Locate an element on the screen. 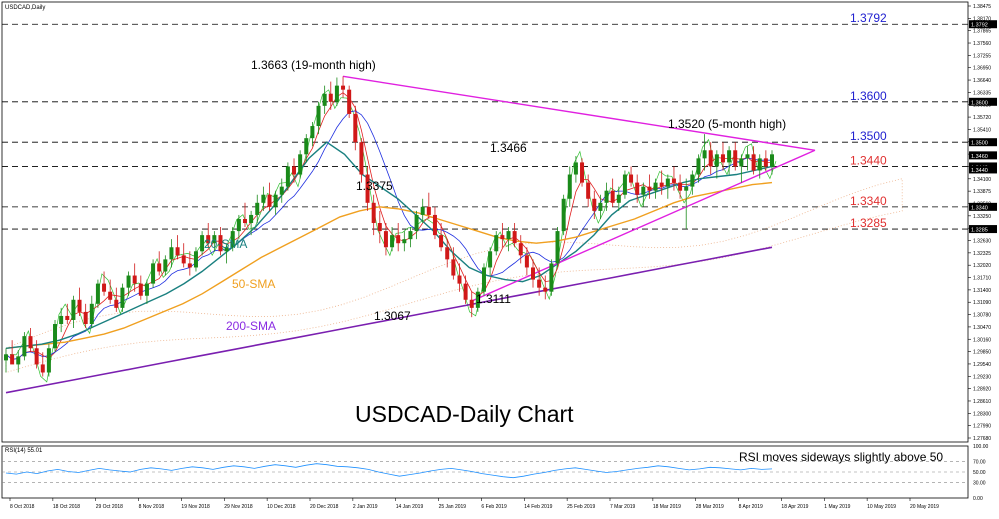 The width and height of the screenshot is (999, 519). x-tick-label: 19 Nov 2018 is located at coordinates (195, 507).